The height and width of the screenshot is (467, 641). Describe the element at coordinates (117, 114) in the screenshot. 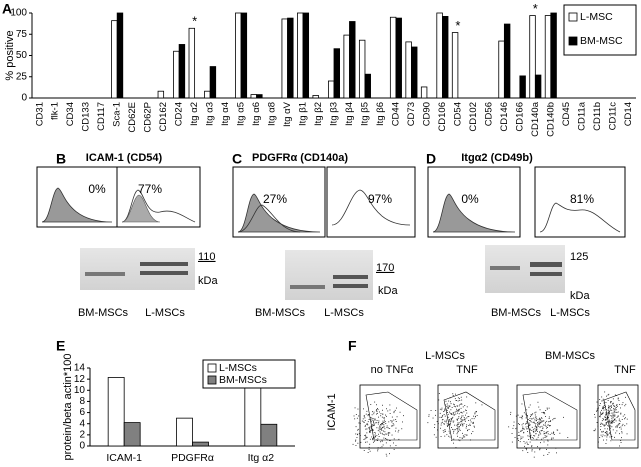

I see `x-tick-label: Sca-1` at that location.